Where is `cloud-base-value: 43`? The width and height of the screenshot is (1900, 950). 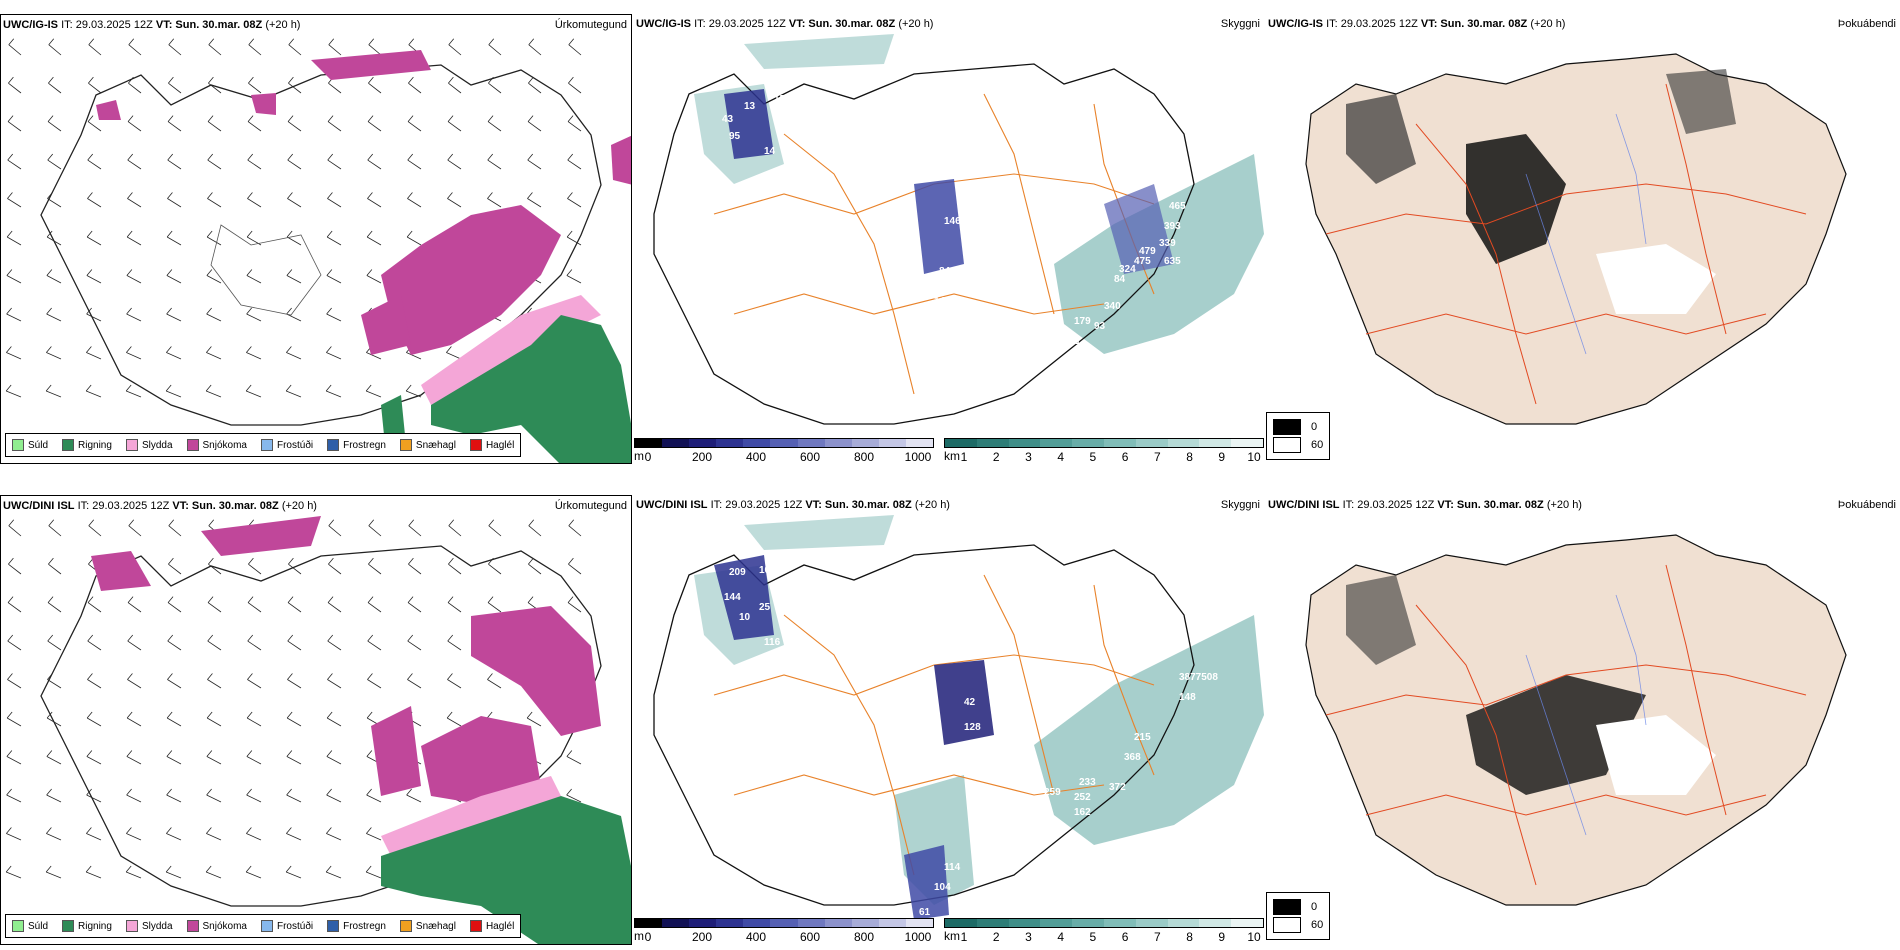 cloud-base-value: 43 is located at coordinates (728, 119).